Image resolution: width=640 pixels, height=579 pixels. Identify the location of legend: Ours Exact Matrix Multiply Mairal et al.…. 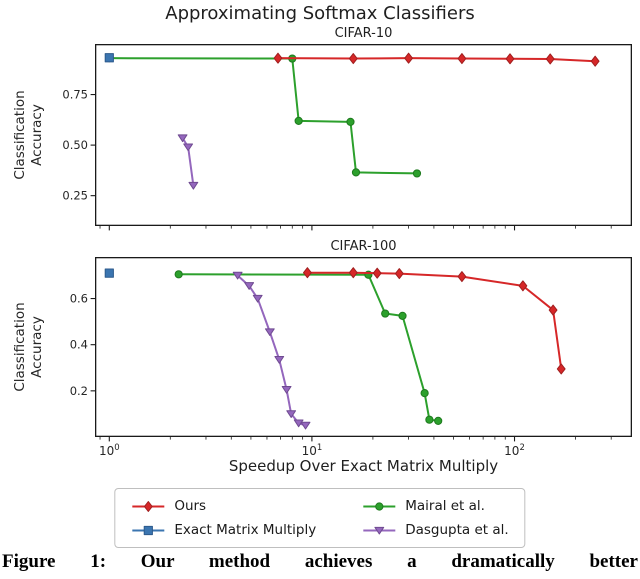
(320, 518).